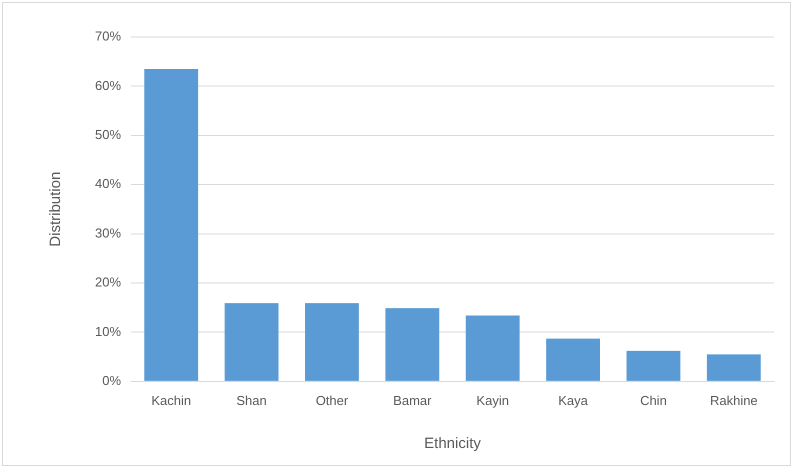 The image size is (793, 468). Describe the element at coordinates (112, 380) in the screenshot. I see `y-tick-label: 0%` at that location.